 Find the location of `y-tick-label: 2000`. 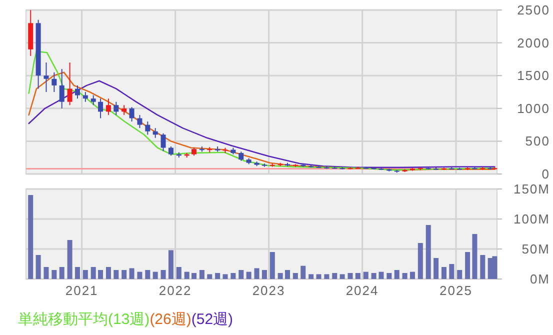

y-tick-label: 2000 is located at coordinates (533, 42).